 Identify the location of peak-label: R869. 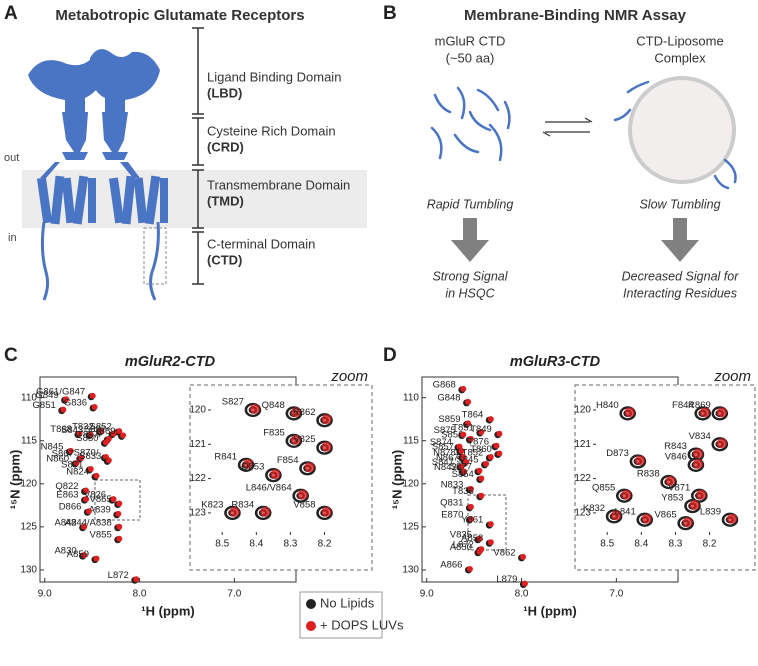
(699, 405).